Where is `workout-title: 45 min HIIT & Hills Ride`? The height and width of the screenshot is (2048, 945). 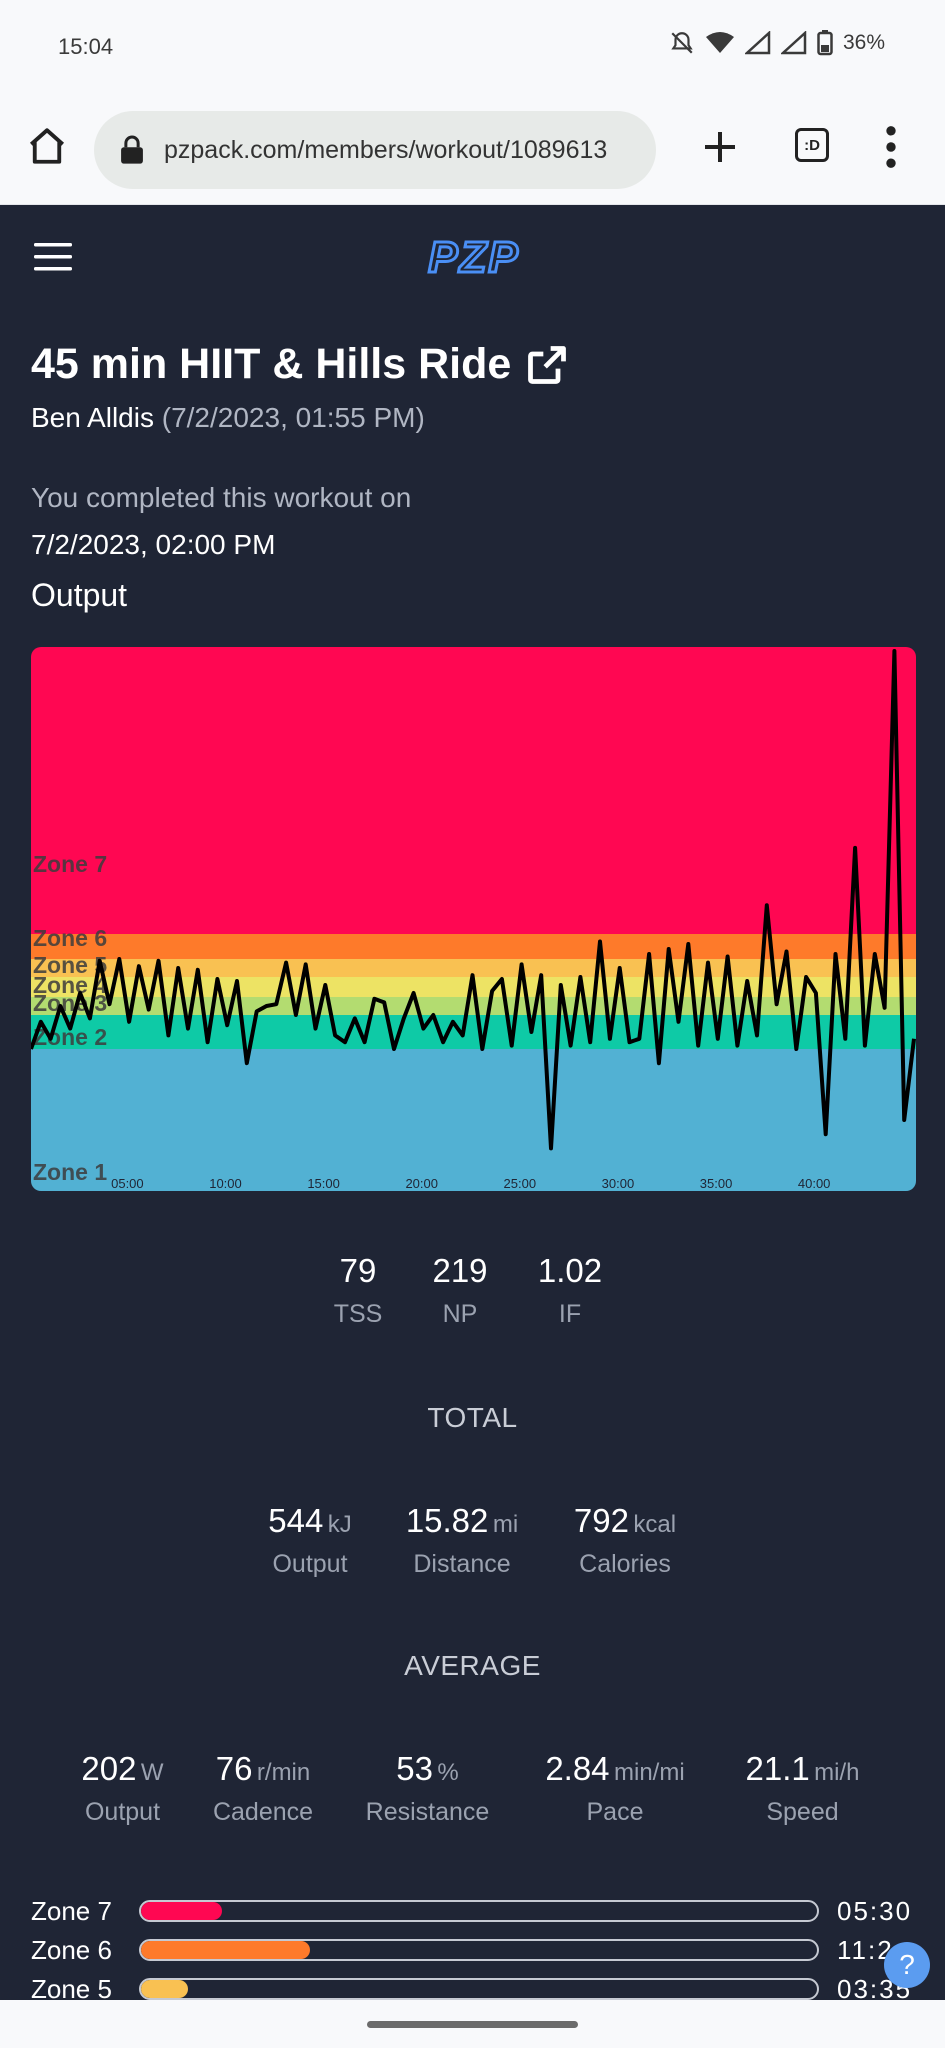 workout-title: 45 min HIIT & Hills Ride is located at coordinates (300, 364).